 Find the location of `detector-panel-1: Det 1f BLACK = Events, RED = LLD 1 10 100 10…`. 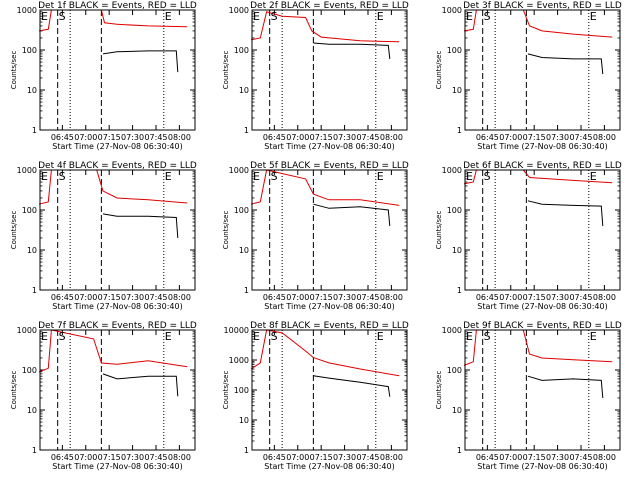

detector-panel-1: Det 1f BLACK = Events, RED = LLD 1 10 100 10… is located at coordinates (103, 76).